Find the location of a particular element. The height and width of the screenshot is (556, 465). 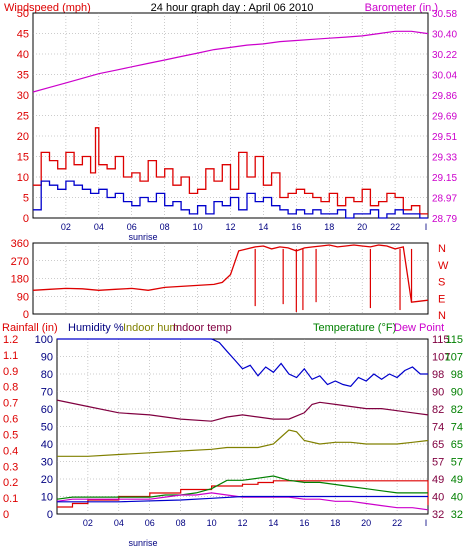

humidity-tick: 90 is located at coordinates (47, 358).